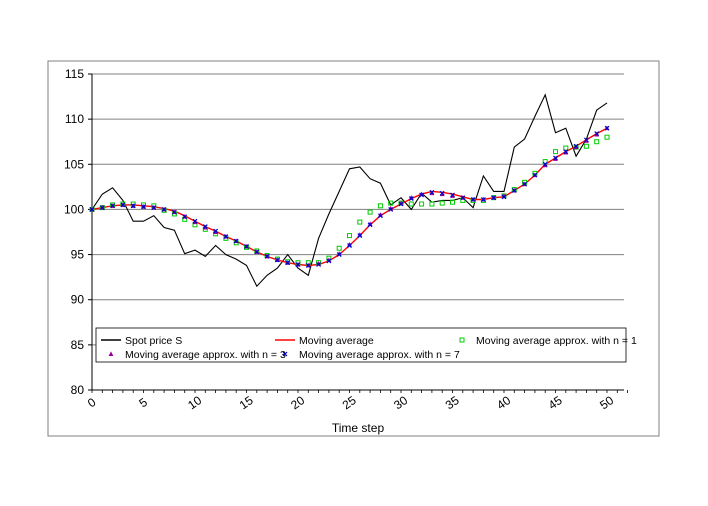 This screenshot has width=708, height=506. Describe the element at coordinates (379, 355) in the screenshot. I see `legend-label-n7: Moving average approx. with n = 7` at that location.